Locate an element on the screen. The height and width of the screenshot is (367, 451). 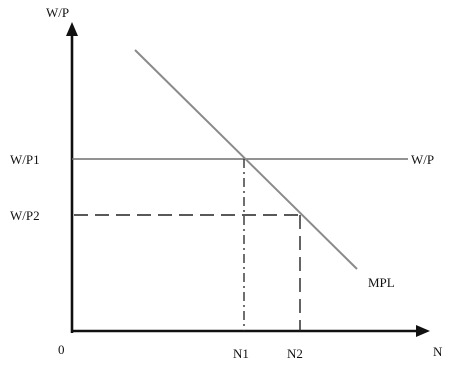
y-axis-arrow is located at coordinates (72, 29).